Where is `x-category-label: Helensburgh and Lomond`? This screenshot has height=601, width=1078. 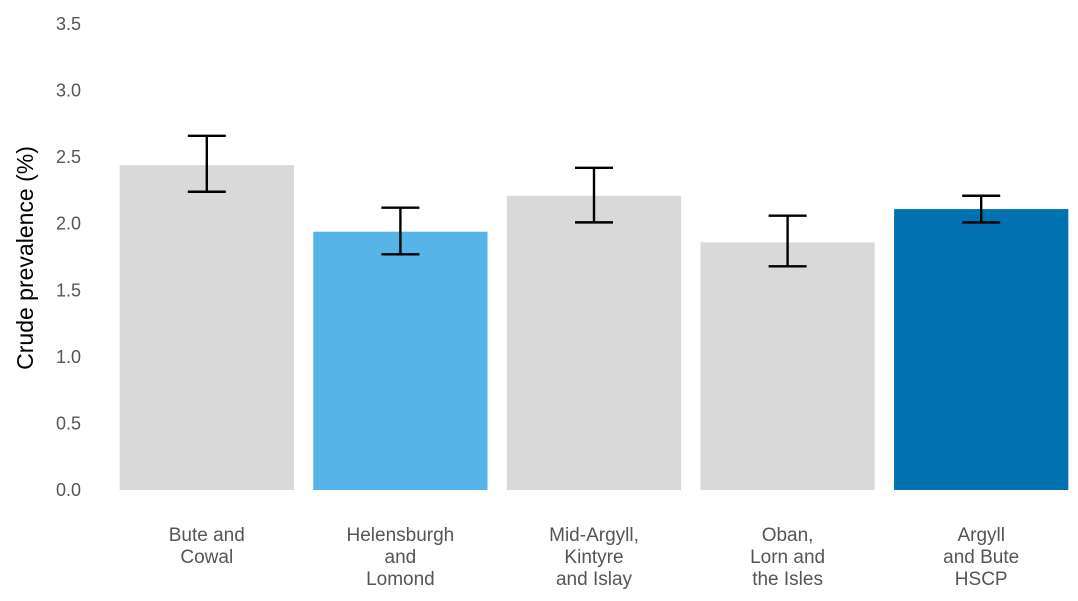 x-category-label: Helensburgh and Lomond is located at coordinates (401, 557).